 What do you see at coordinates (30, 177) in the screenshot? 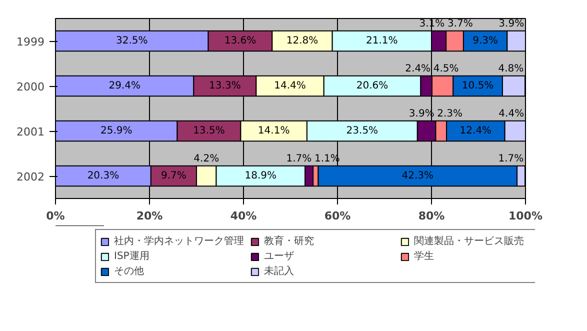
I see `y-tick-label: 2002` at bounding box center [30, 177].